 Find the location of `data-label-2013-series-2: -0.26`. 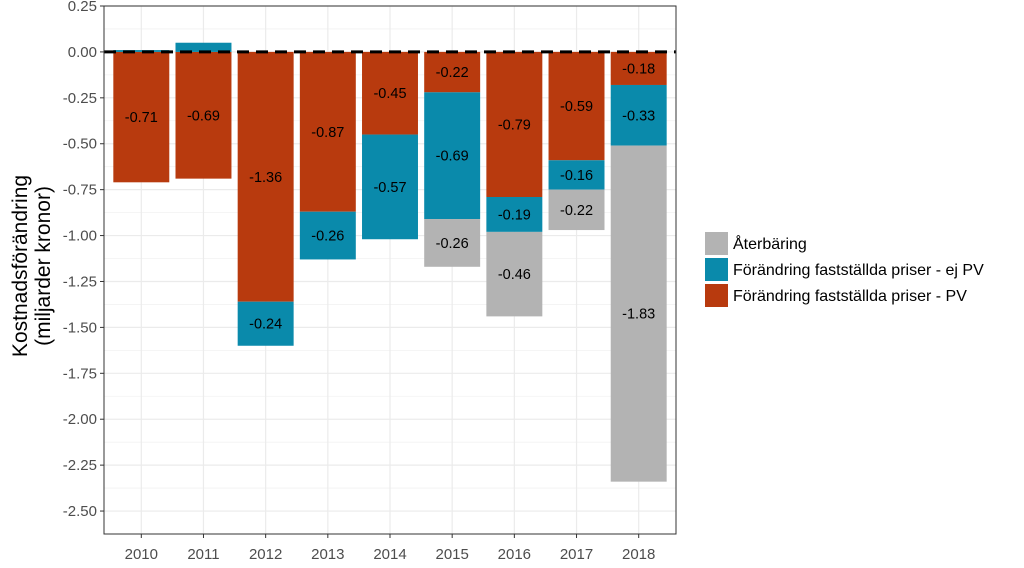

data-label-2013-series-2: -0.26 is located at coordinates (327, 237).